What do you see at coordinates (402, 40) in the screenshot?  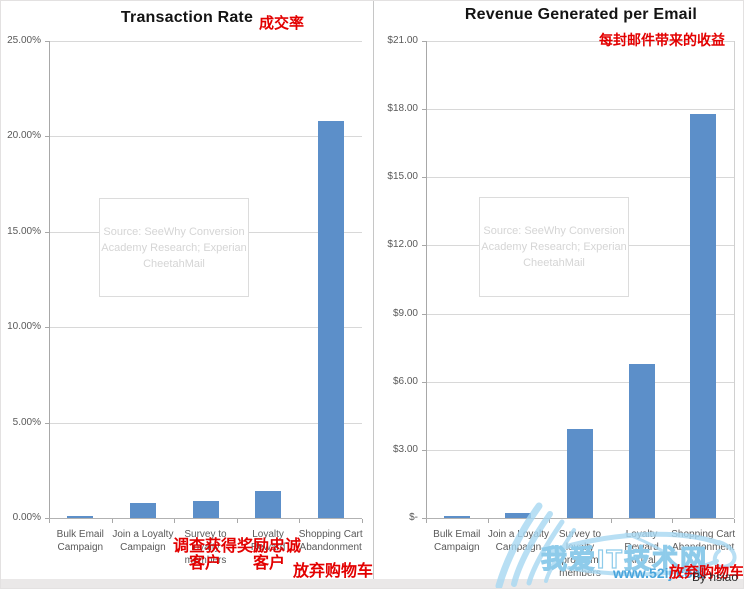 I see `y-axis-tick-label: $21.00` at bounding box center [402, 40].